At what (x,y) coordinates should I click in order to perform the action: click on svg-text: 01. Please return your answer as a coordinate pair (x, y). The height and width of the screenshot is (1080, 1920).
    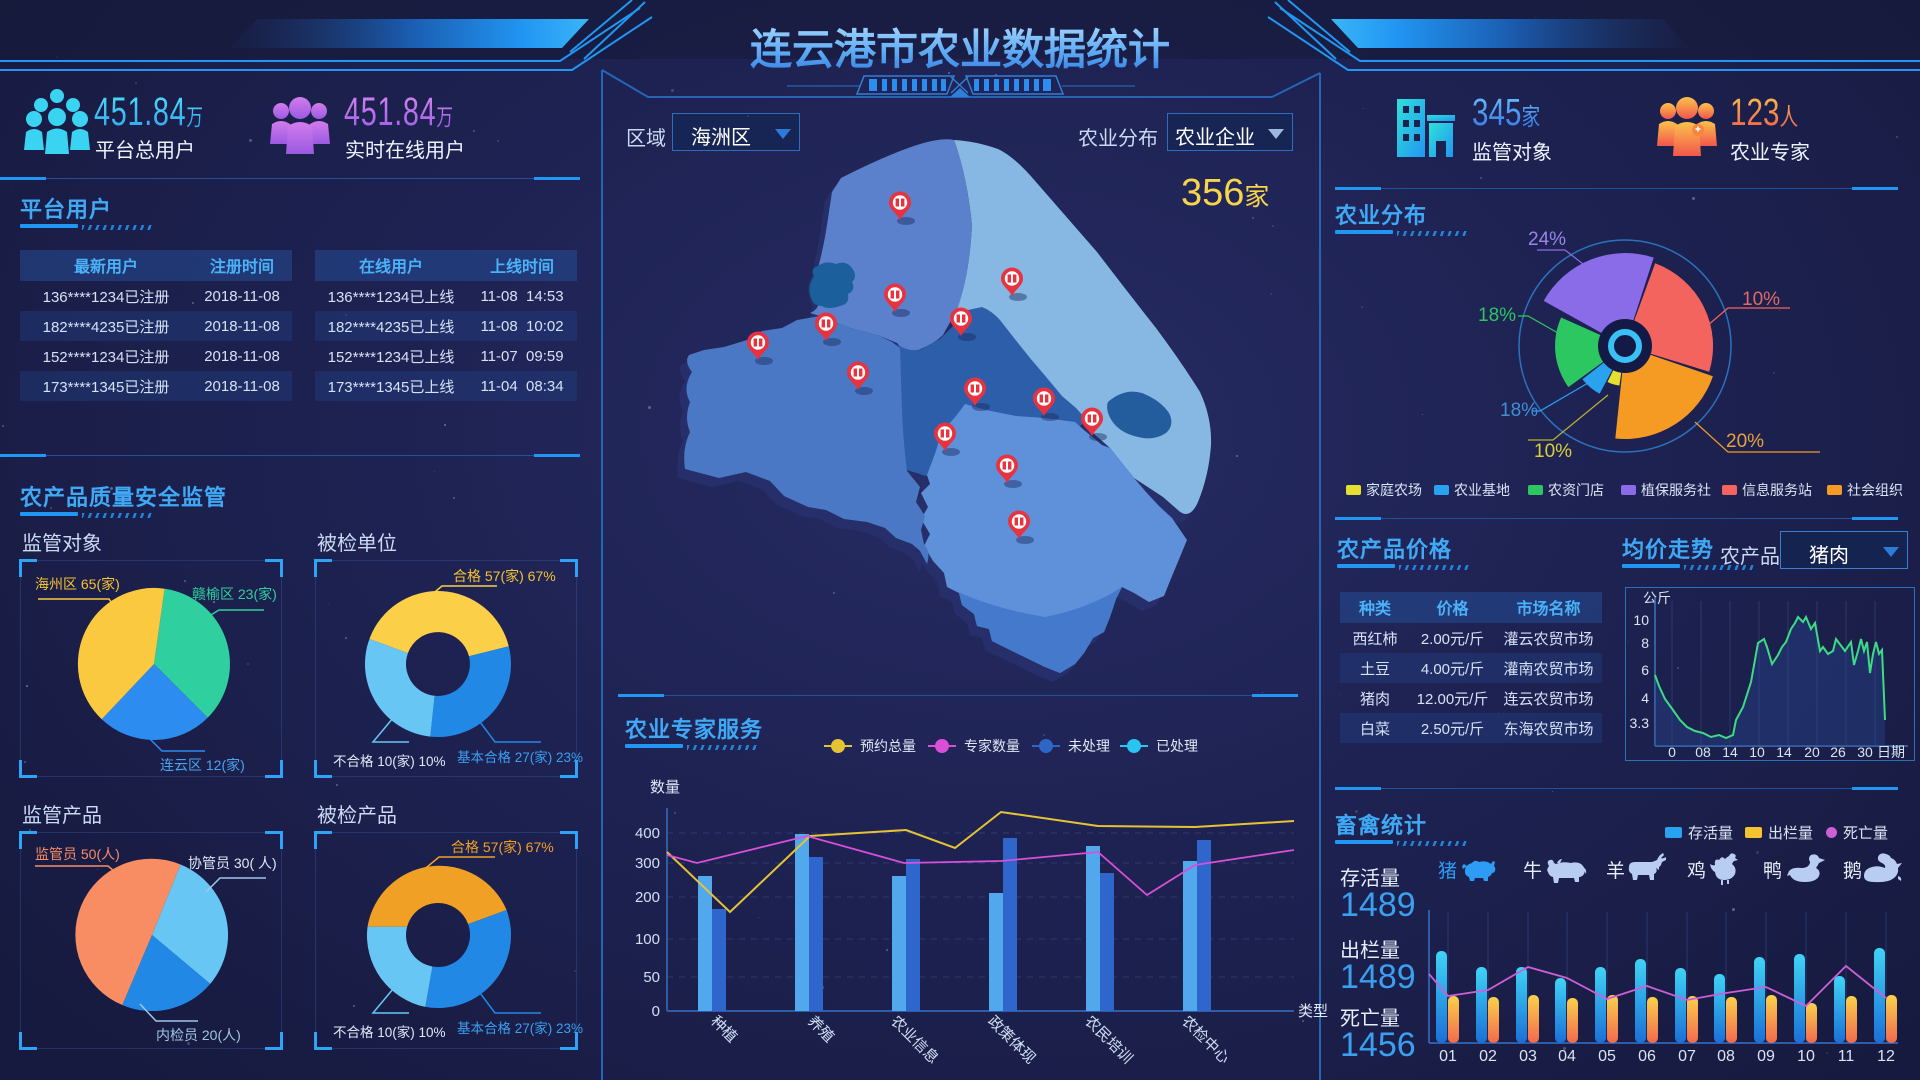
    Looking at the image, I should click on (1448, 1056).